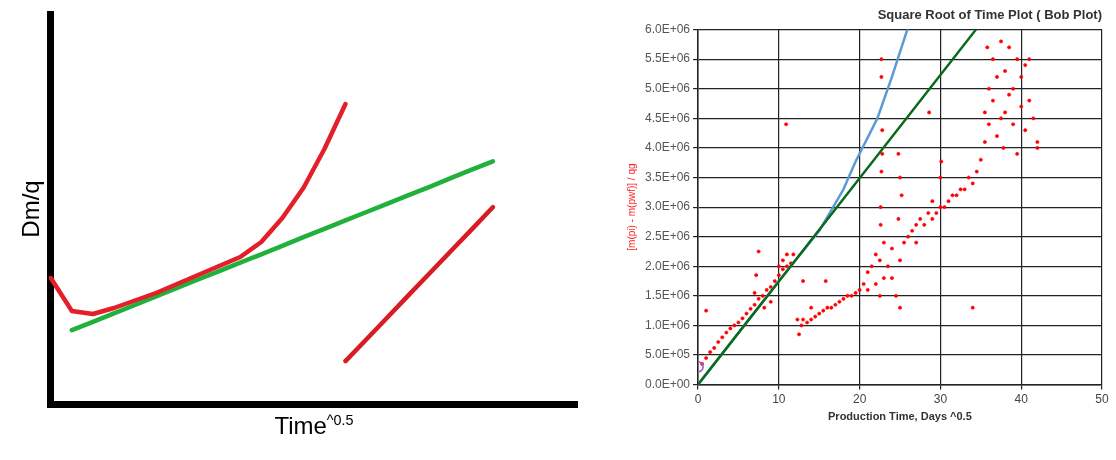  I want to click on y-tick-label: 1.0E+06, so click(667, 324).